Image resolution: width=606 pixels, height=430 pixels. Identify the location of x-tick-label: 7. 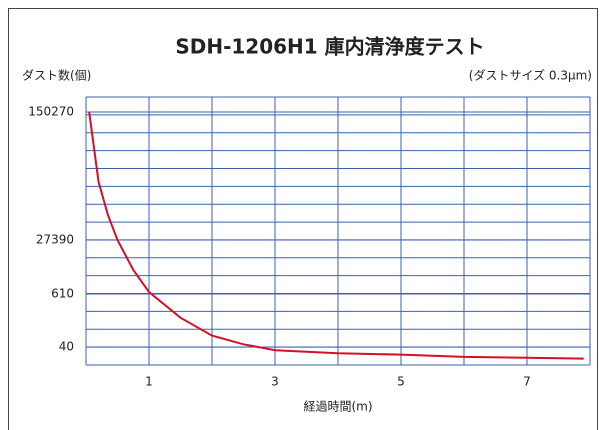
(527, 382).